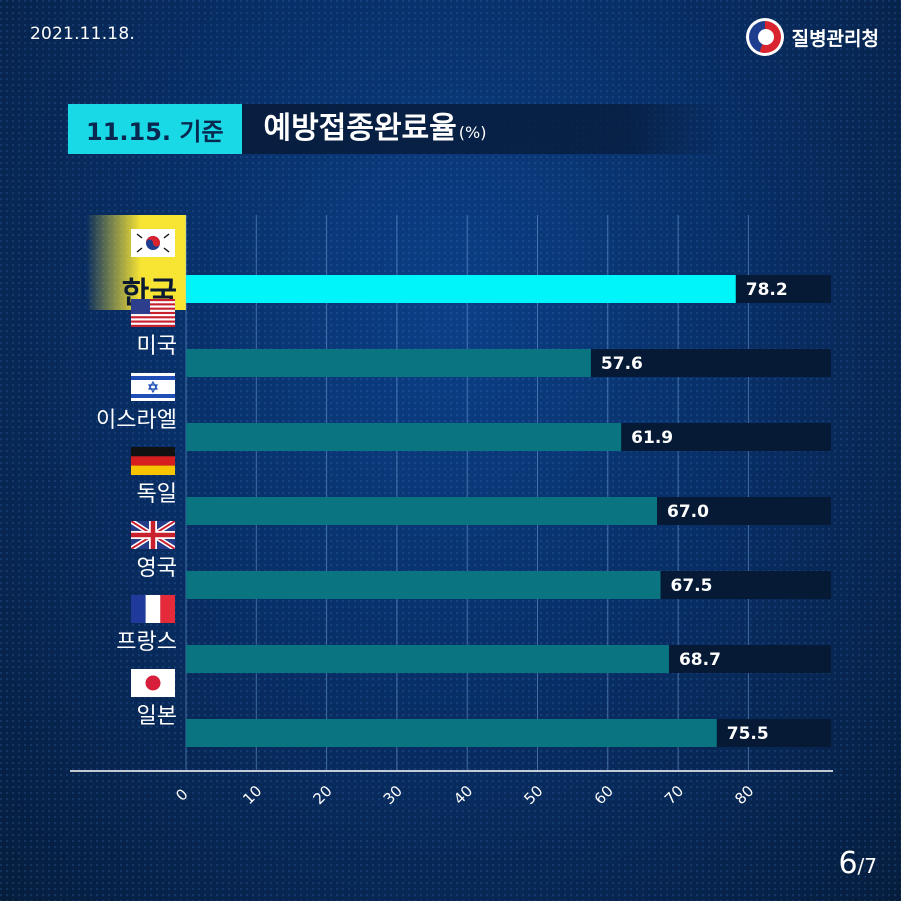 Image resolution: width=901 pixels, height=901 pixels. What do you see at coordinates (156, 716) in the screenshot?
I see `country-label-6: 일본` at bounding box center [156, 716].